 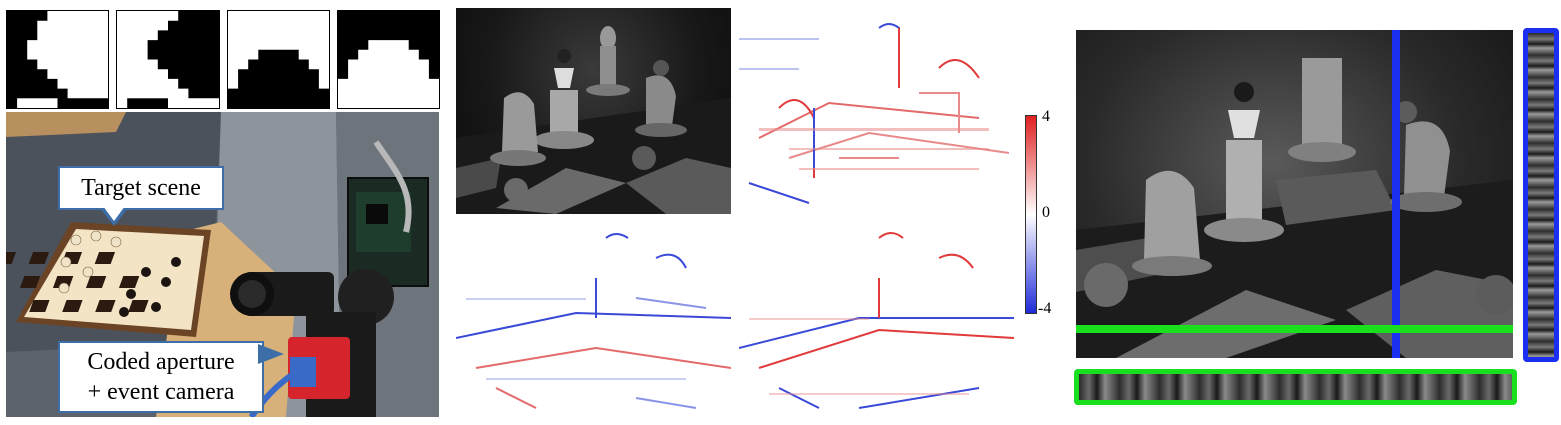 I want to click on horizontal-slice-strip, so click(x=1295, y=387).